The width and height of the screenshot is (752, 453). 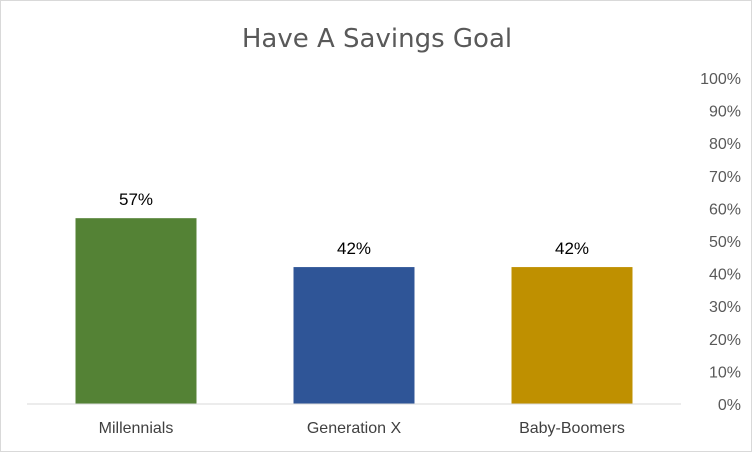 I want to click on data-label: 57%, so click(x=136, y=199).